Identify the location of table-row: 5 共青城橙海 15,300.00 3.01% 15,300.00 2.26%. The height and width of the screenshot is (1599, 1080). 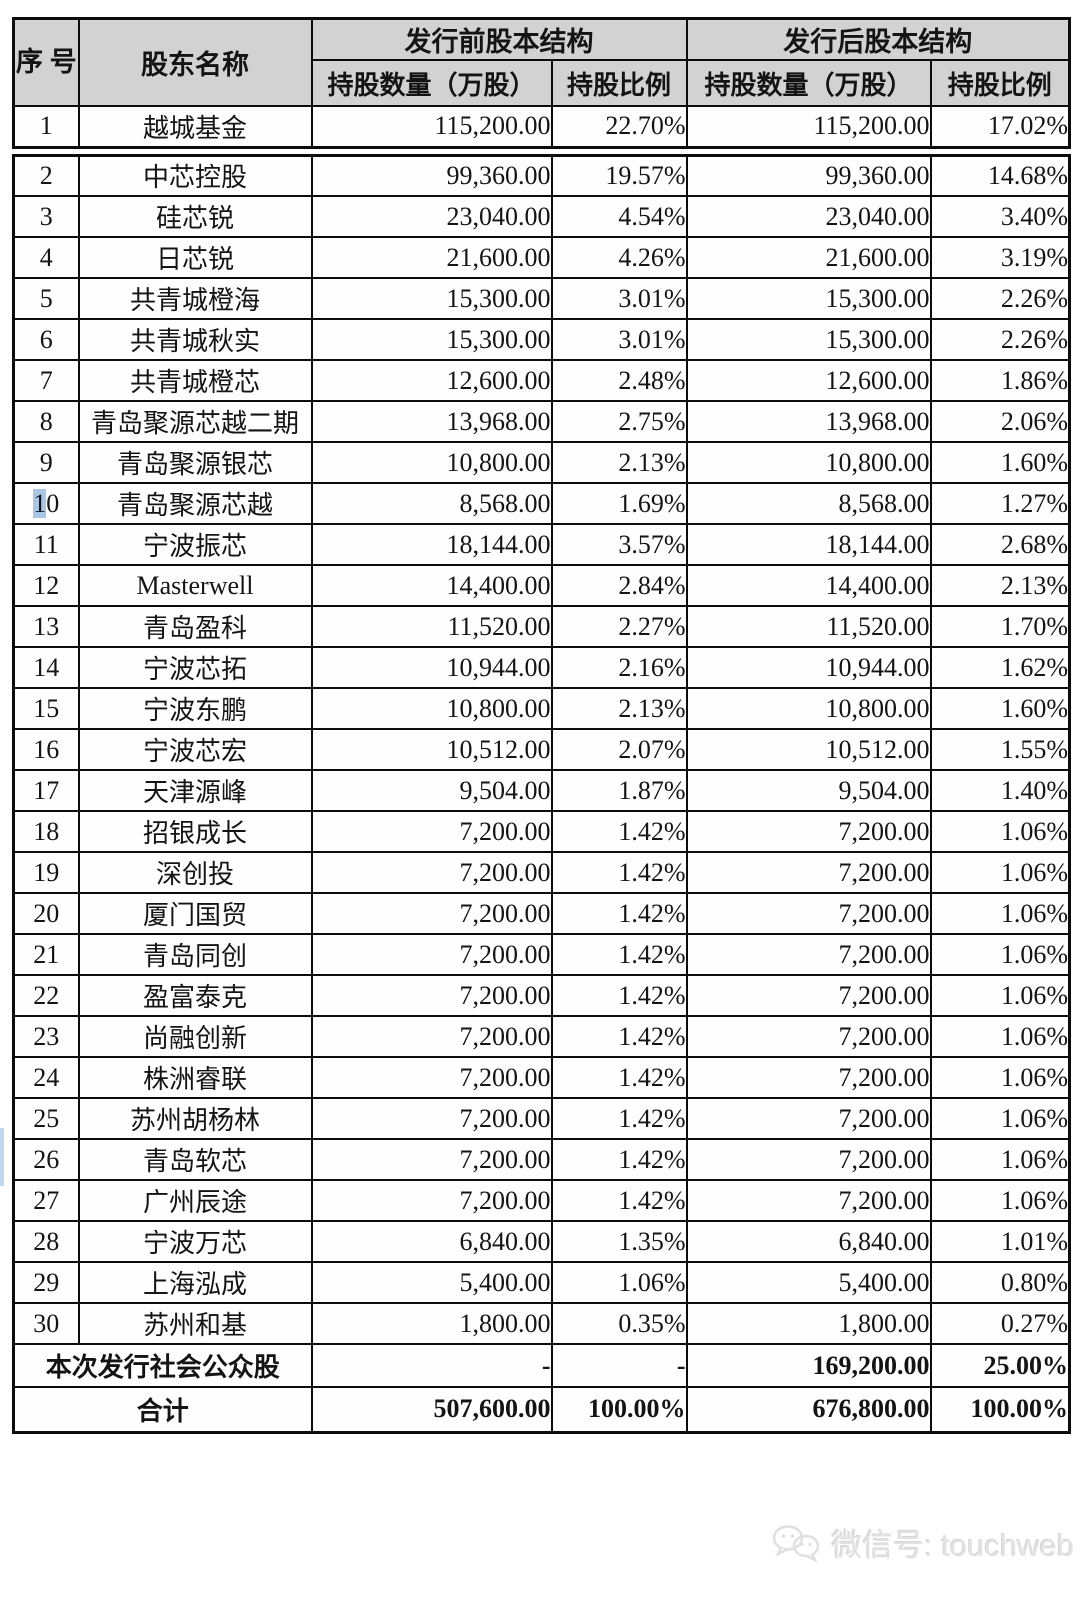
(541, 298).